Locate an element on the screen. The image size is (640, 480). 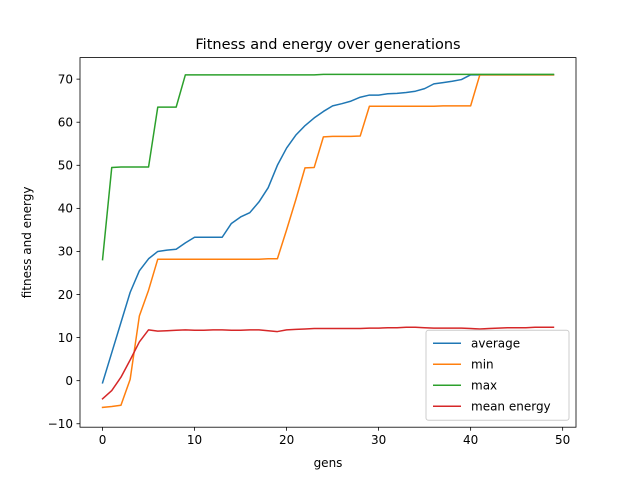
legend-box is located at coordinates (497, 375).